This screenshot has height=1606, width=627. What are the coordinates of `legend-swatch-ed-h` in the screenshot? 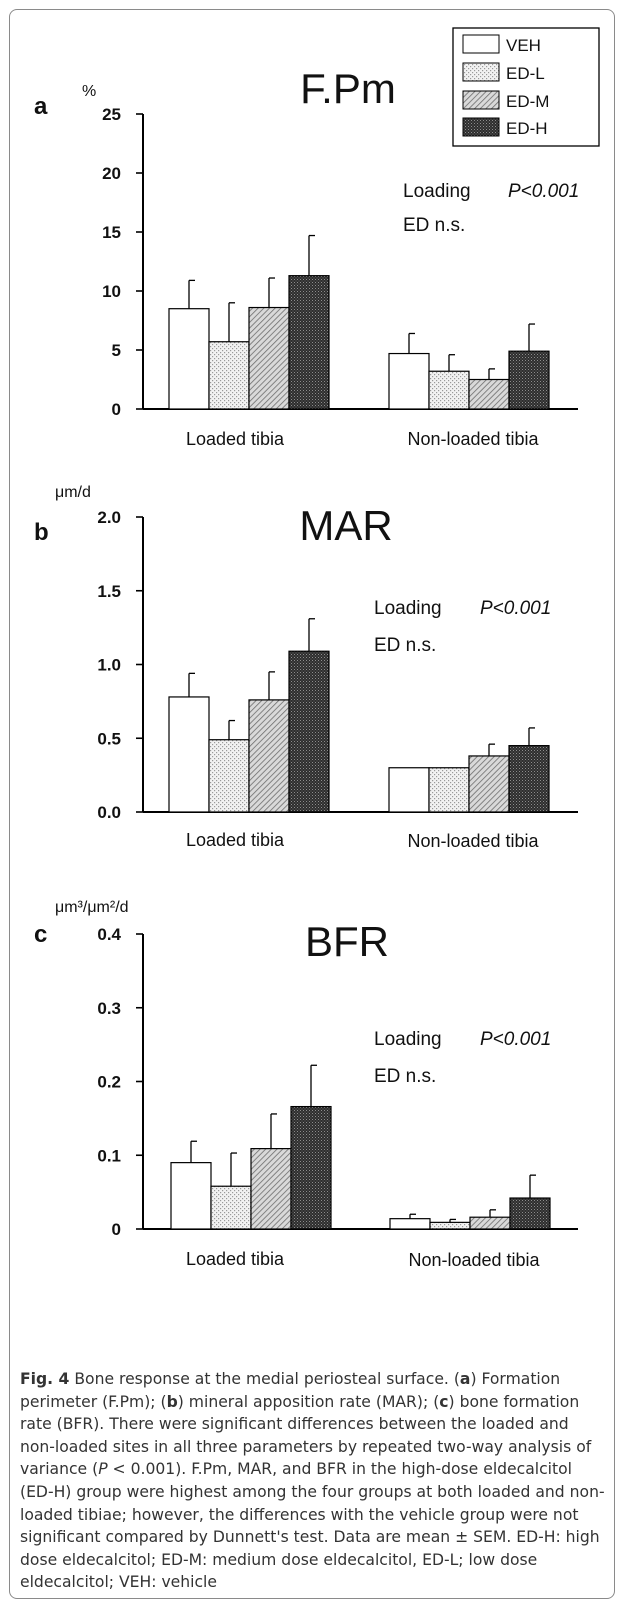 It's located at (481, 127).